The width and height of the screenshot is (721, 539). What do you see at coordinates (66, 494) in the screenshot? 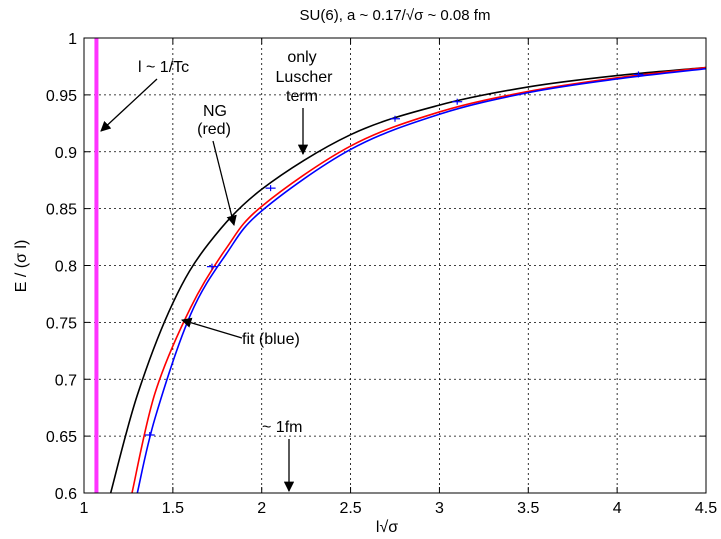
I see `y-tick-label: 0.6` at bounding box center [66, 494].